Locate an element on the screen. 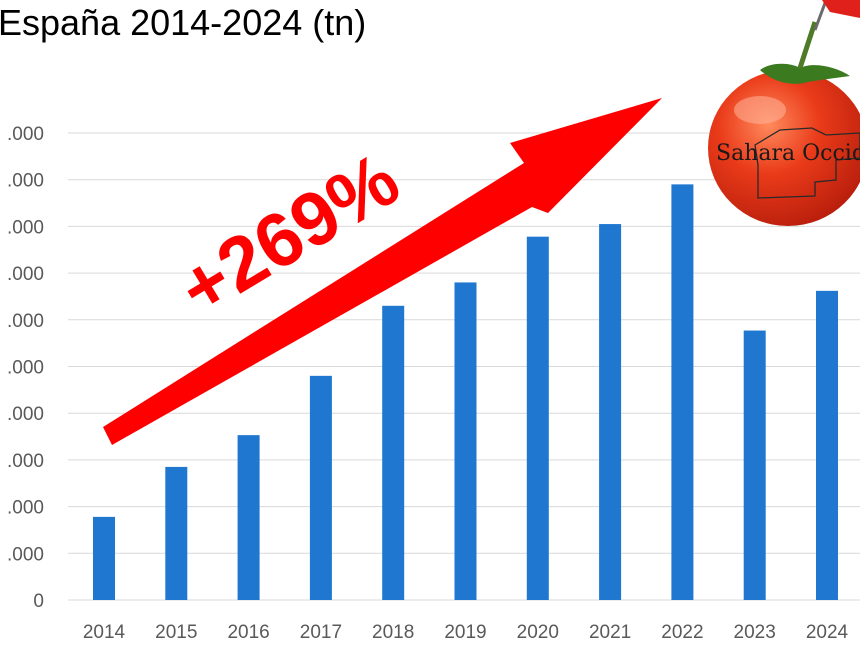 Image resolution: width=860 pixels, height=655 pixels. bar-2016 is located at coordinates (248, 517).